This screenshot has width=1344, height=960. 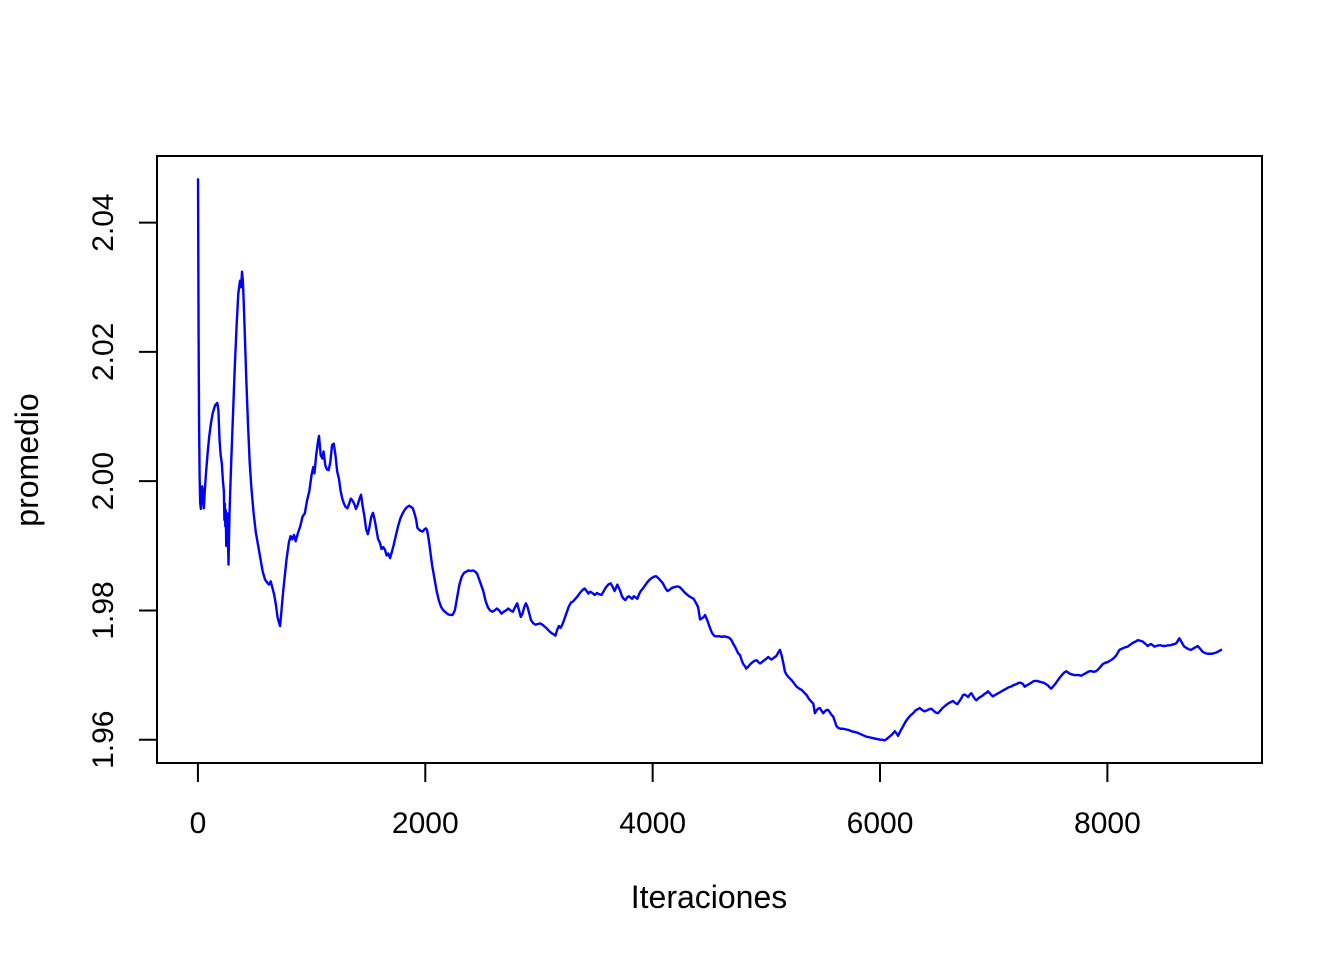 What do you see at coordinates (103, 740) in the screenshot?
I see `y-tick-label: 1.96` at bounding box center [103, 740].